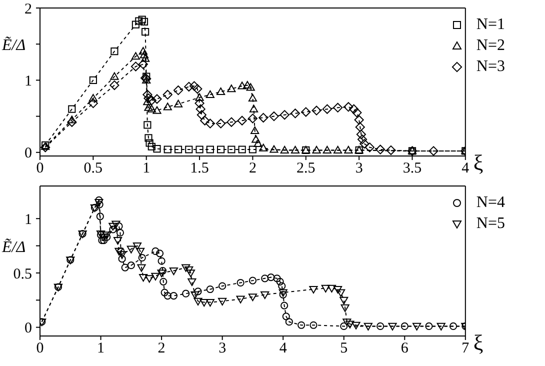  Describe the element at coordinates (412, 168) in the screenshot. I see `x-tick-label: 3.5` at that location.